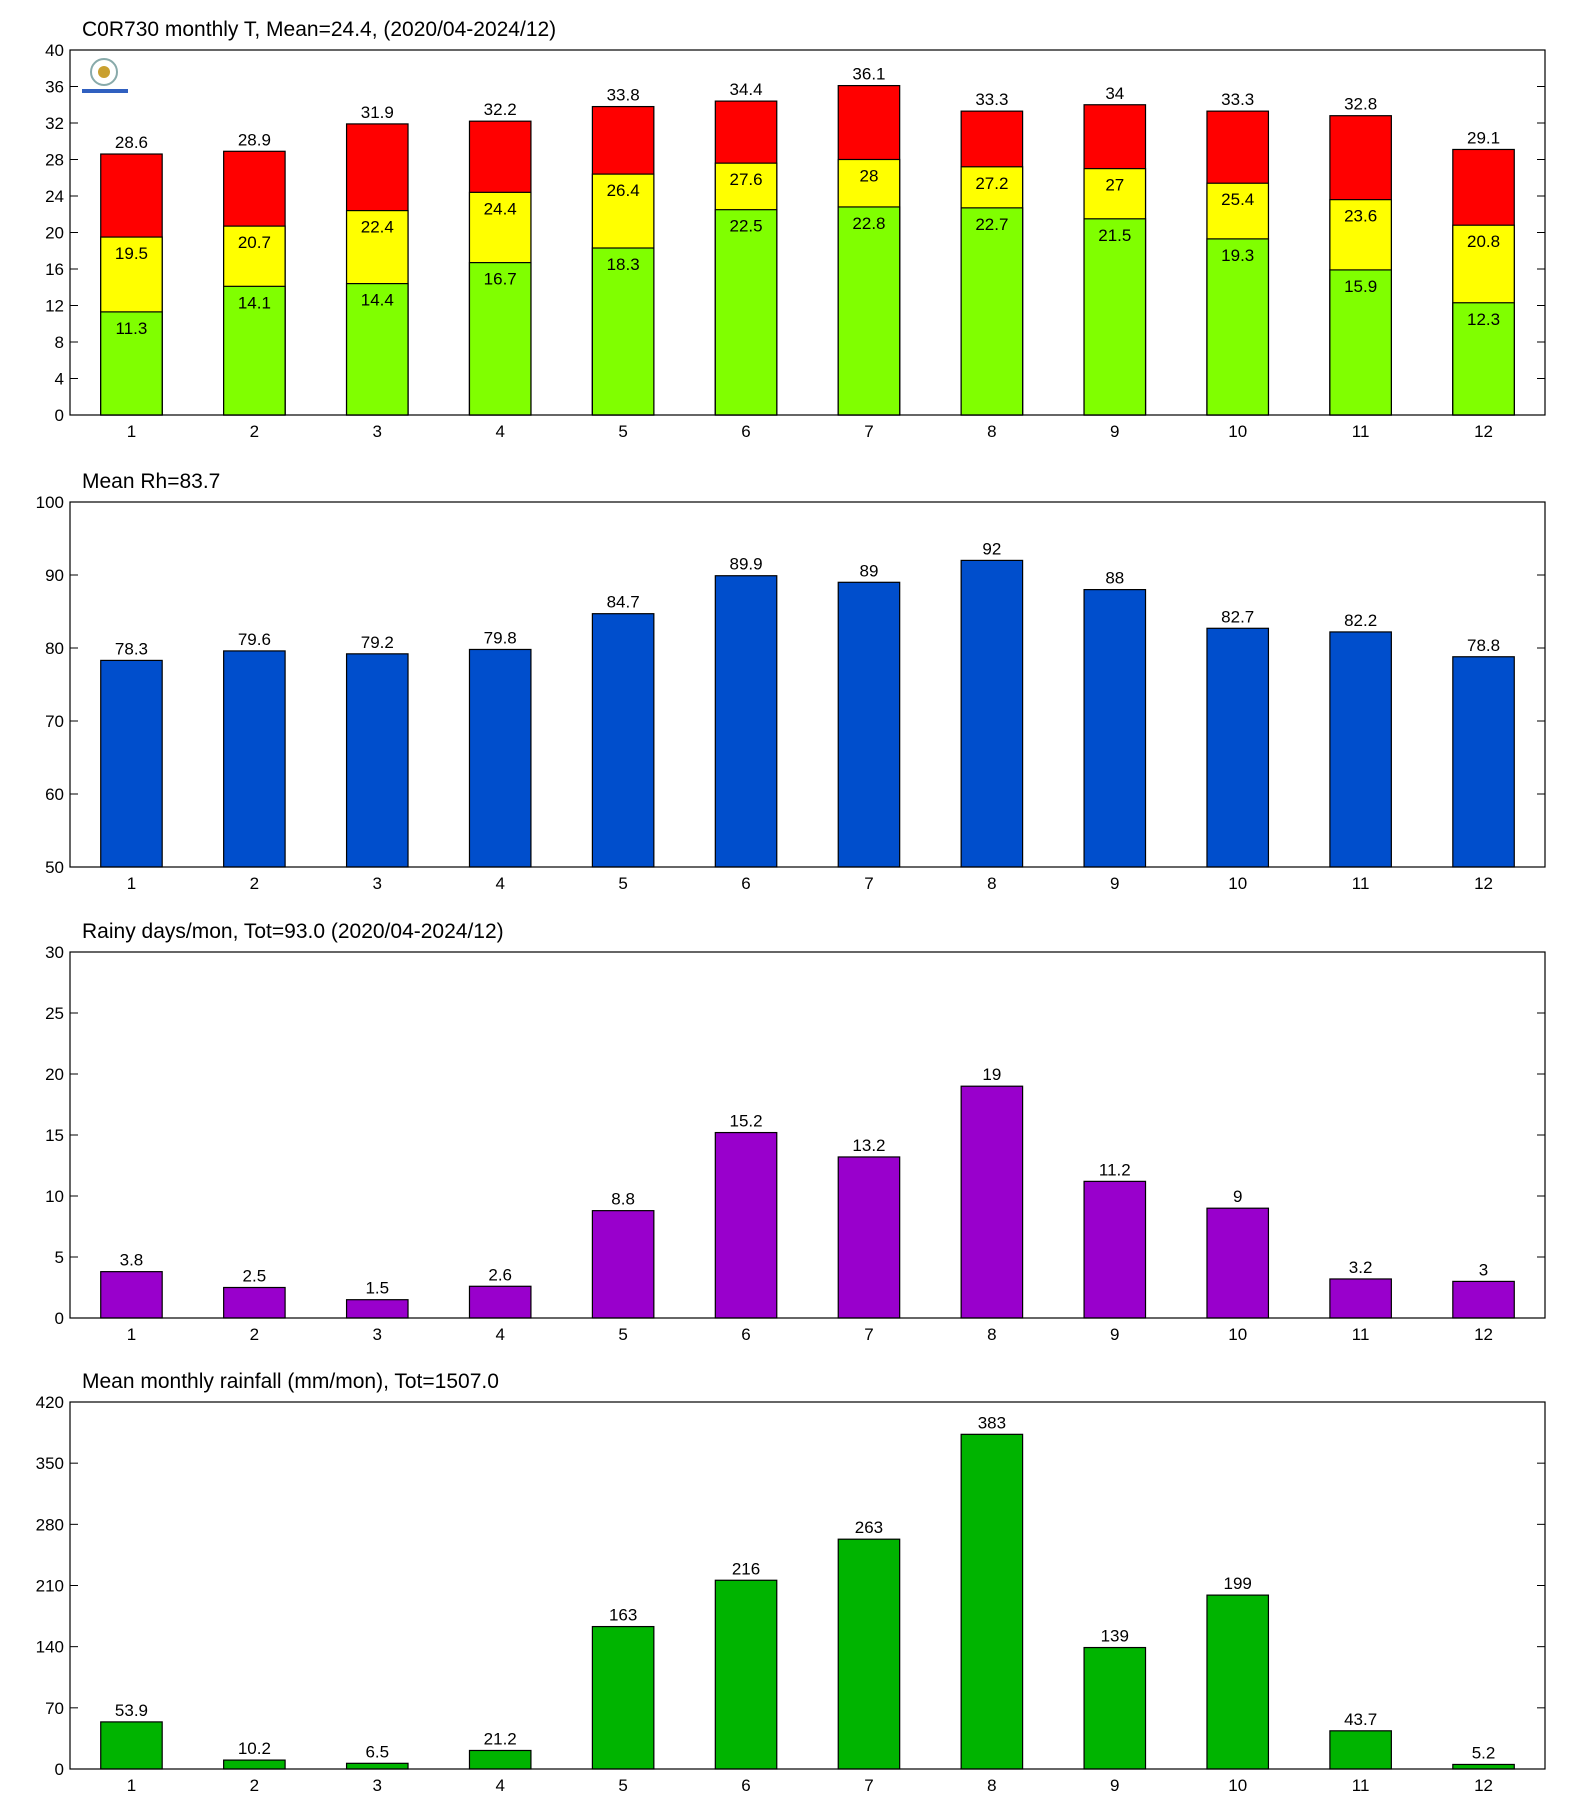 The image size is (1580, 1800). I want to click on data-label: 20.7, so click(254, 242).